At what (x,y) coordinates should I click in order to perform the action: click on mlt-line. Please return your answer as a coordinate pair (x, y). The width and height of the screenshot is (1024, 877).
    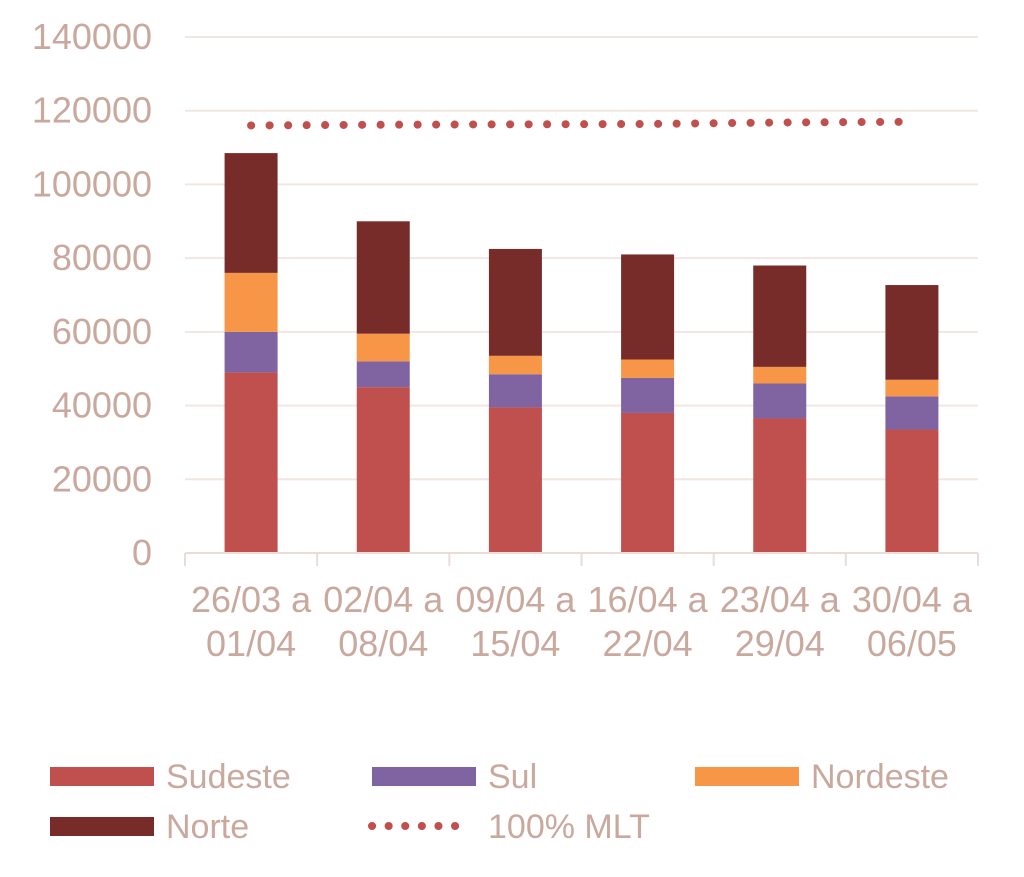
    Looking at the image, I should click on (581, 123).